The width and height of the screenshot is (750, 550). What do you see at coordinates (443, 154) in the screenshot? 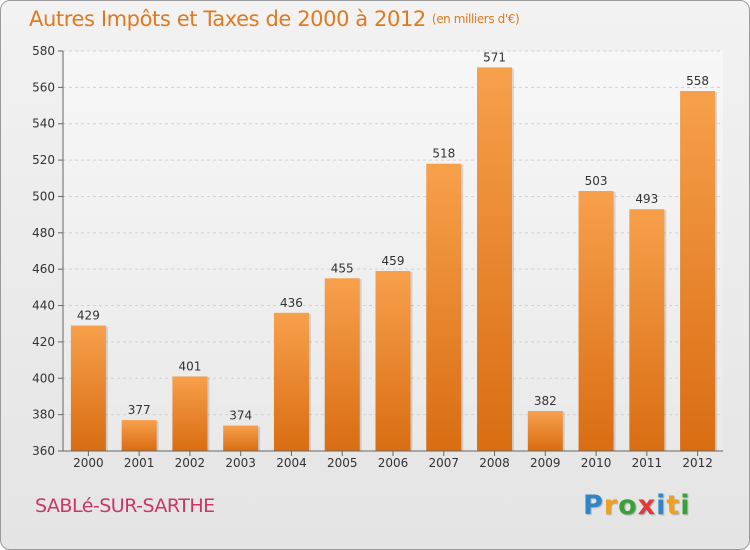
I see `bar-value-label: 518` at bounding box center [443, 154].